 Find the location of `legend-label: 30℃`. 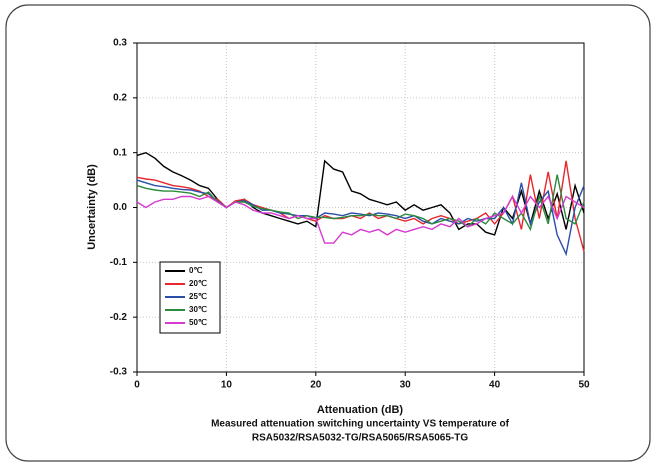

legend-label: 30℃ is located at coordinates (198, 309).